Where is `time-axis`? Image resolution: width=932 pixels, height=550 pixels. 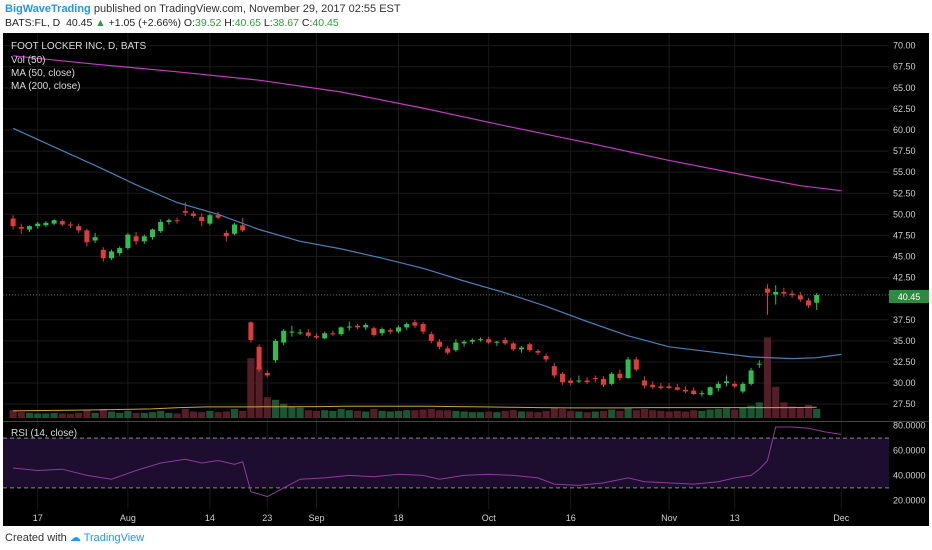 time-axis is located at coordinates (446, 517).